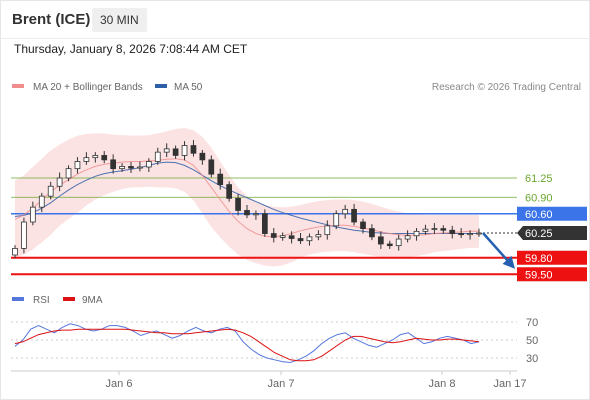 This screenshot has width=590, height=400. Describe the element at coordinates (506, 87) in the screenshot. I see `credit-text: Research © 2026 Trading Central` at that location.